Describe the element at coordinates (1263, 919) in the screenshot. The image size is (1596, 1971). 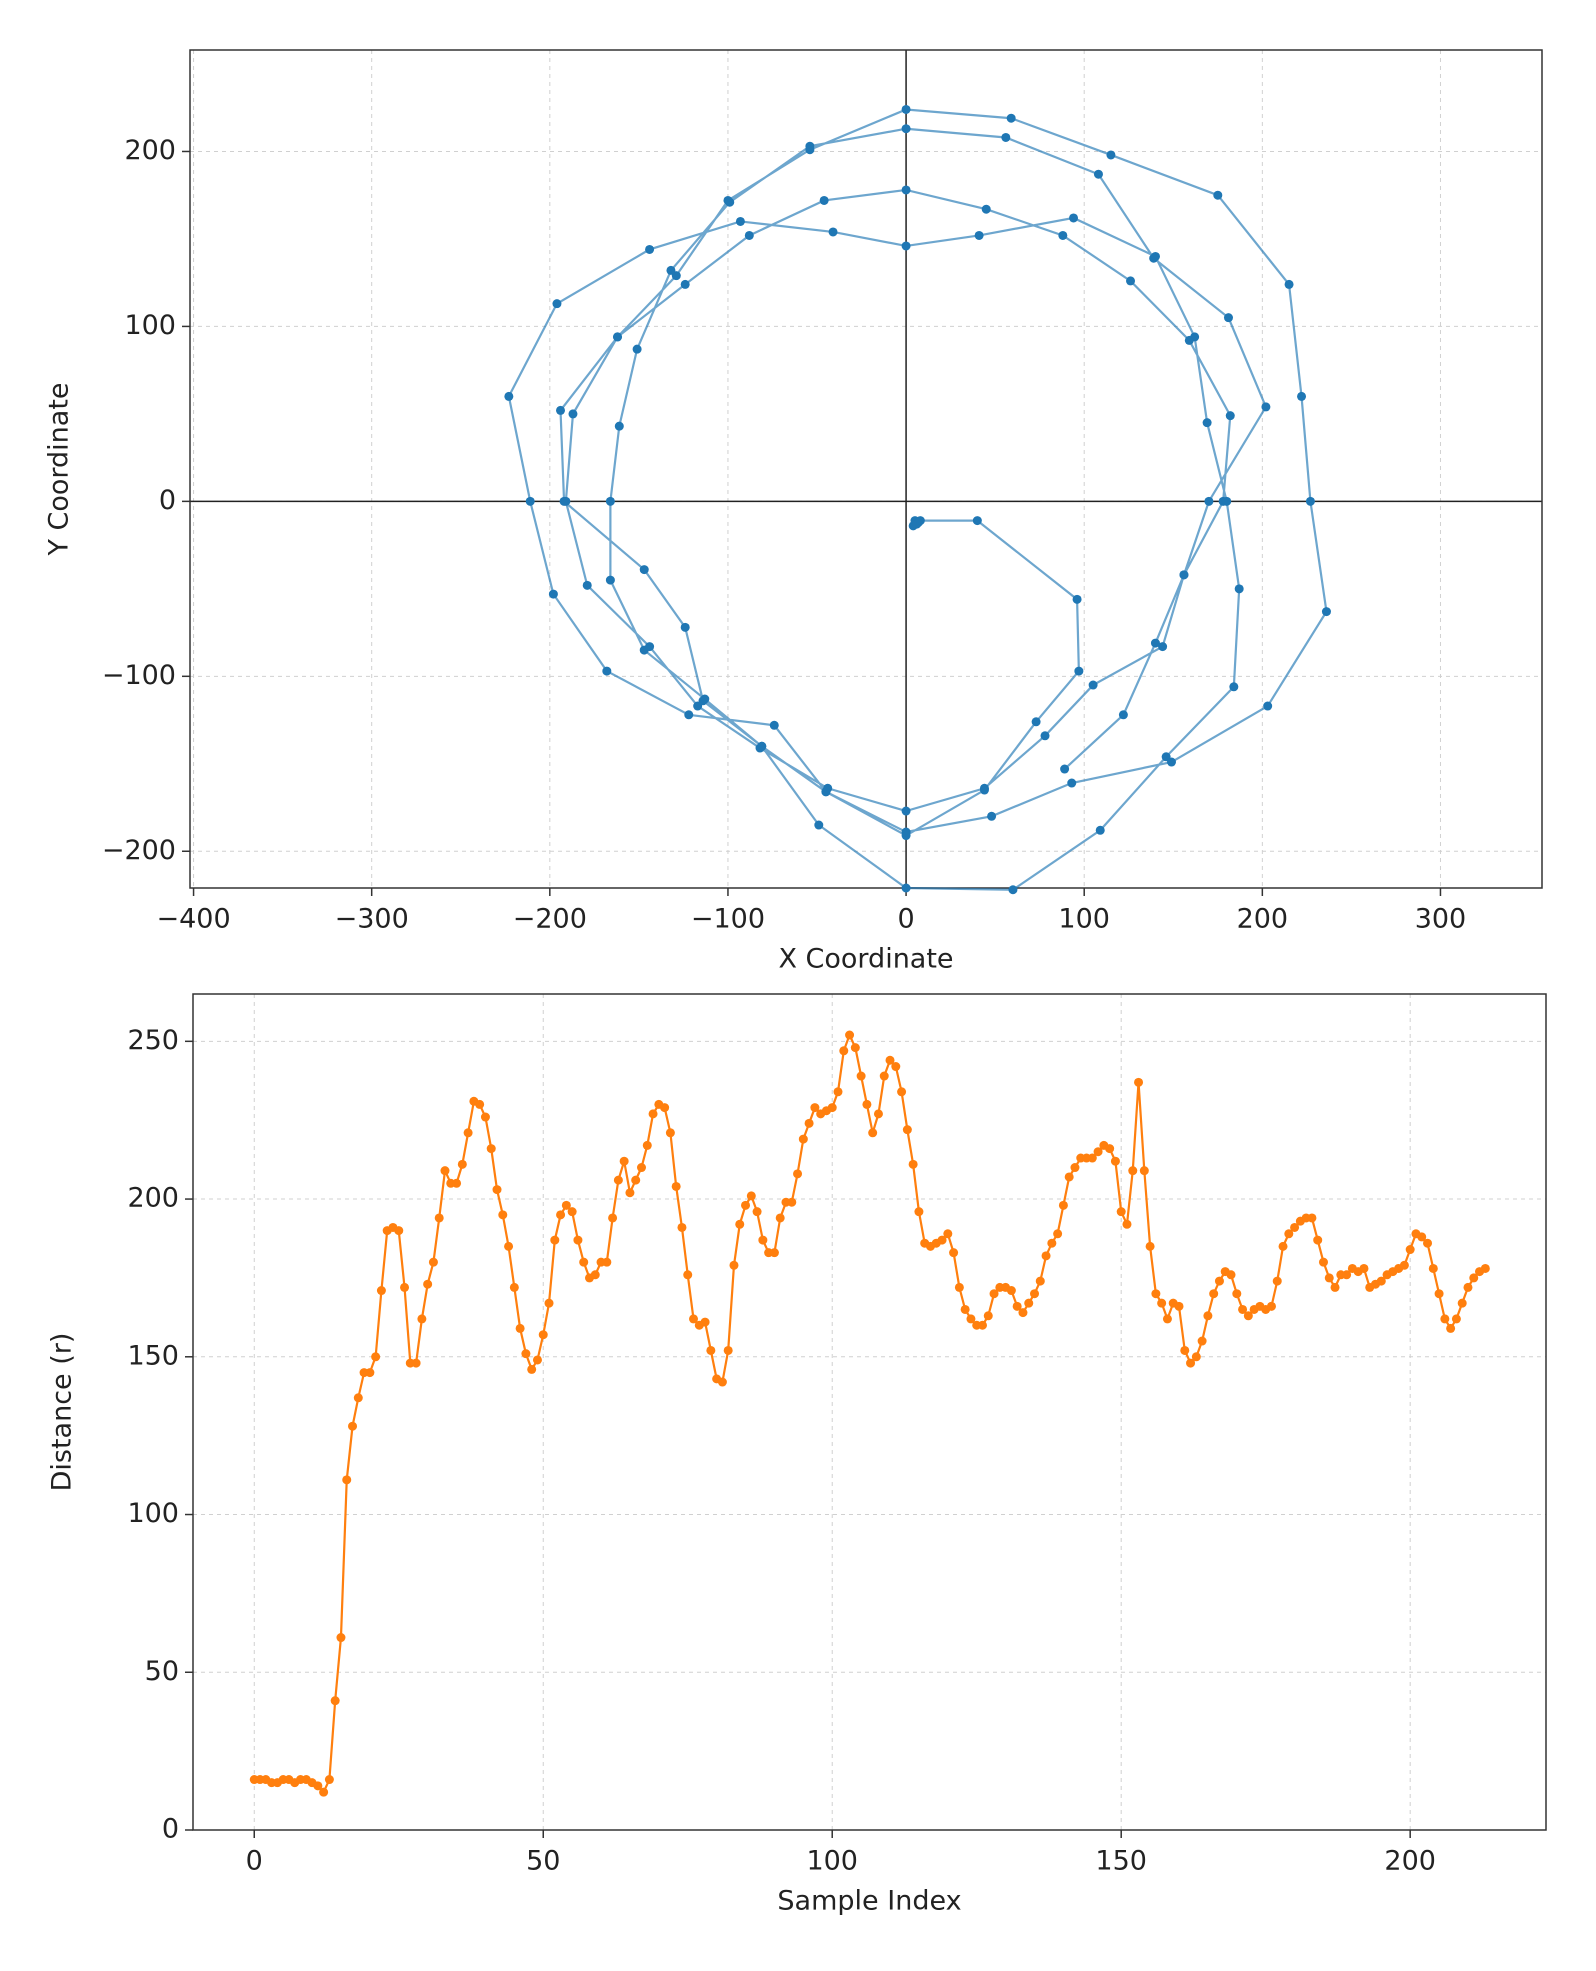
I see `x-tick-label: 200` at that location.